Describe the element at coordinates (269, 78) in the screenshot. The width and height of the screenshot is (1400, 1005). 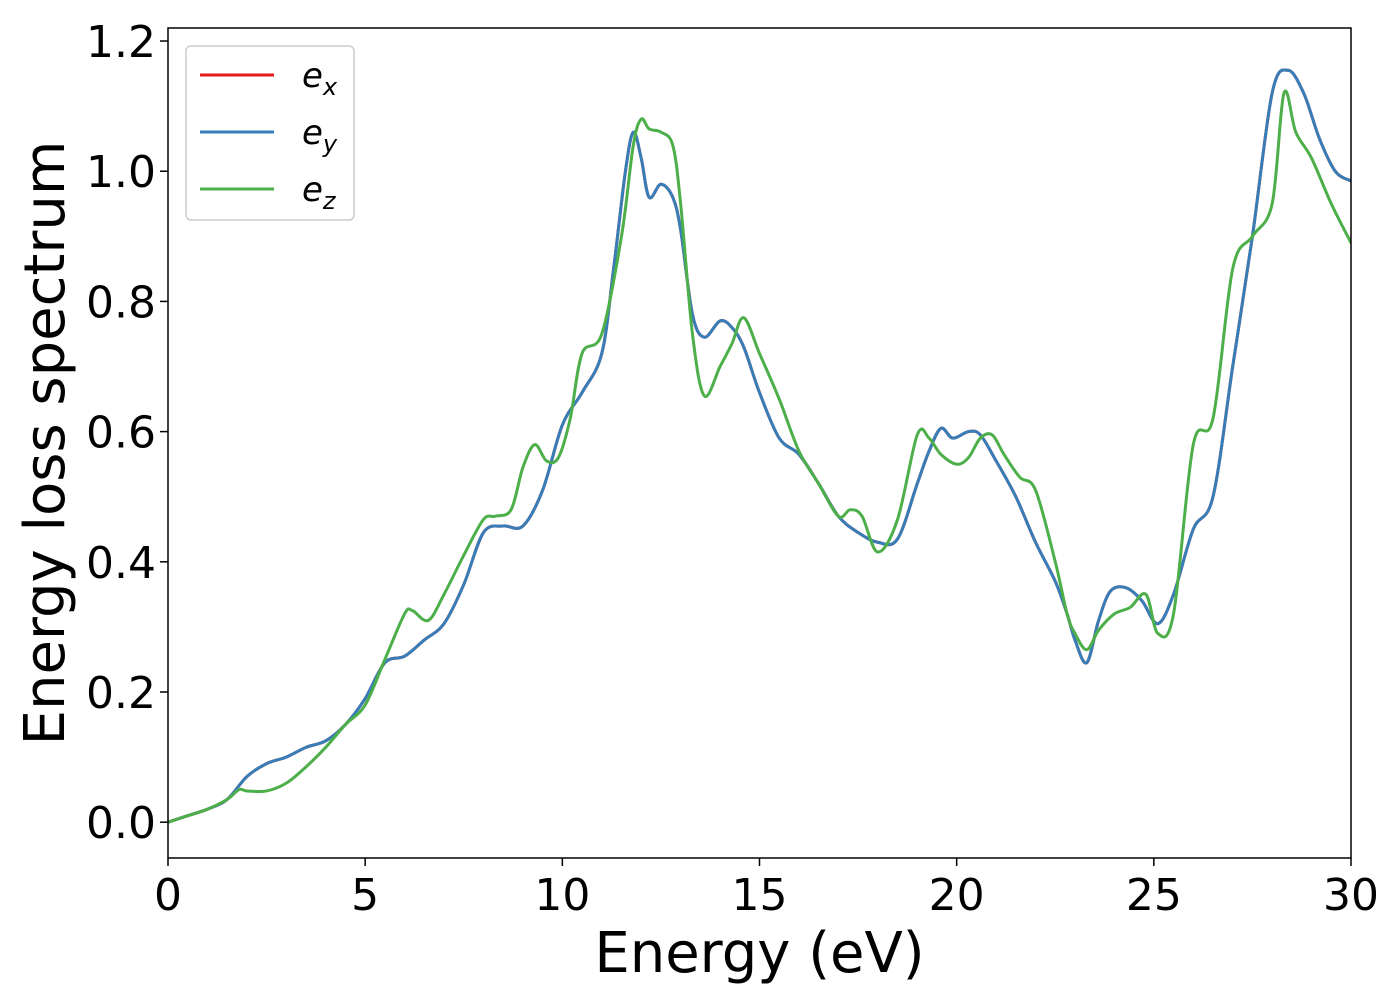
I see `legend-item-x: ex` at that location.